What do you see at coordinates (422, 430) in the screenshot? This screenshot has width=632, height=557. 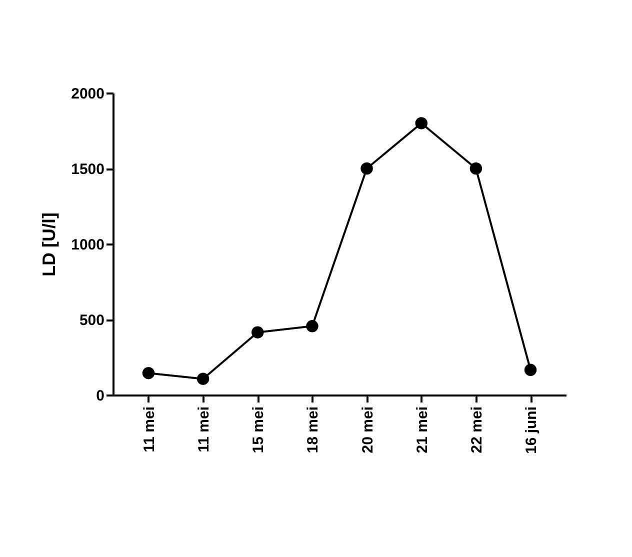 I see `x-tick-label: 21 mei` at bounding box center [422, 430].